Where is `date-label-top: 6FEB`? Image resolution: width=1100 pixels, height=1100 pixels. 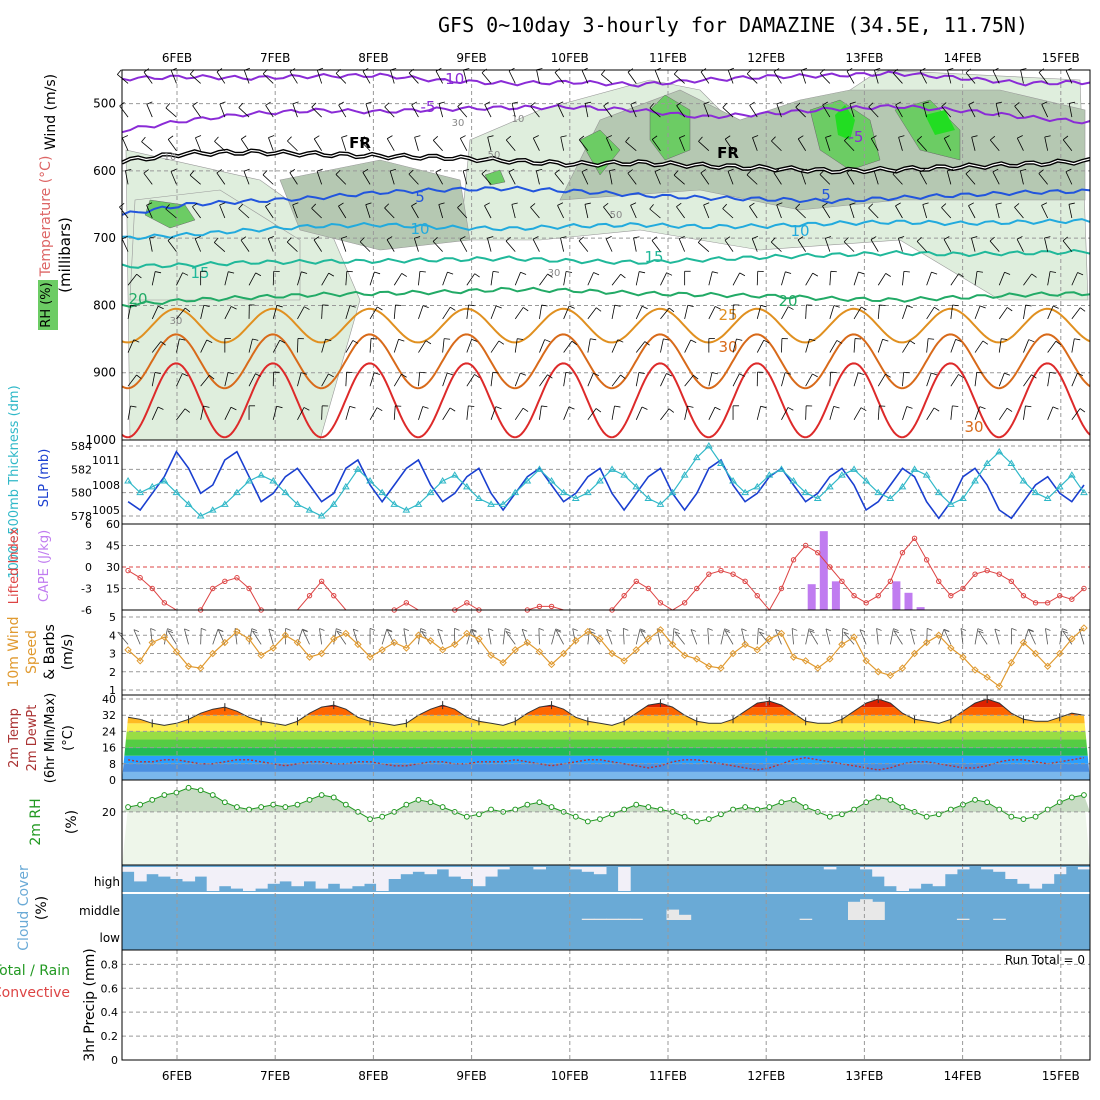 date-label-top: 6FEB is located at coordinates (177, 58).